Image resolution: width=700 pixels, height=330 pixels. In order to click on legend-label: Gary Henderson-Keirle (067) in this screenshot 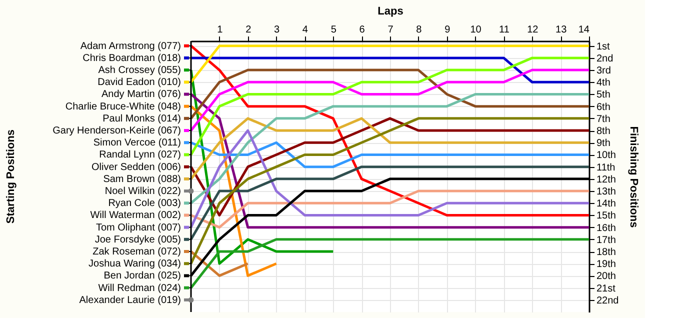, I will do `click(116, 131)`.